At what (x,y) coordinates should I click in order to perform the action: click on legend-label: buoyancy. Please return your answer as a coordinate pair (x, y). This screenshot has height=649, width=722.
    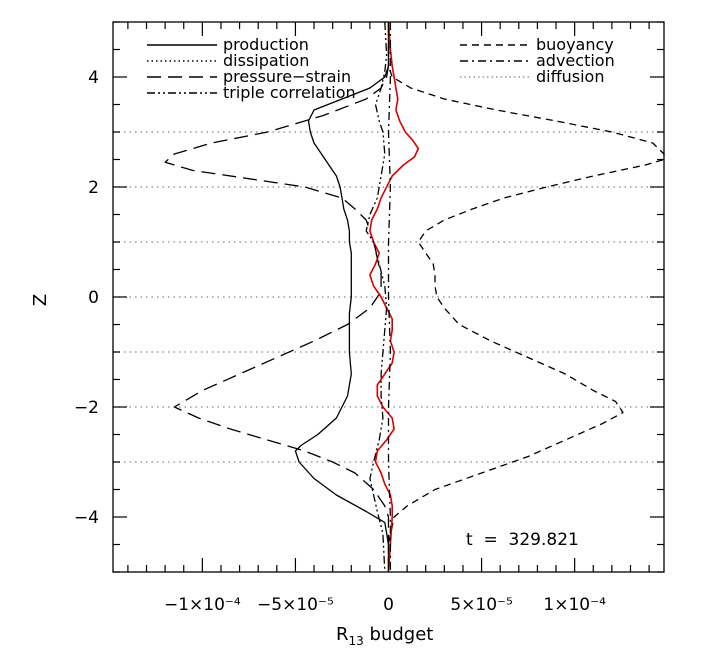
    Looking at the image, I should click on (575, 44).